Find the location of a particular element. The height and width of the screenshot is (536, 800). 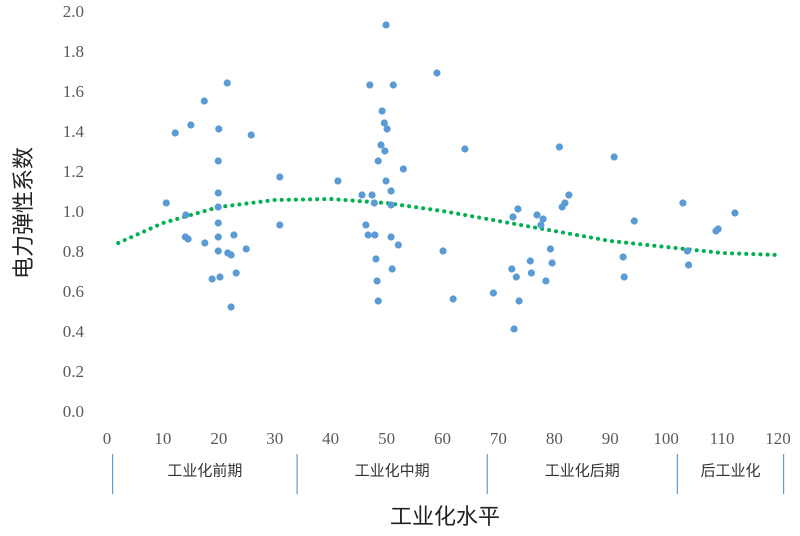

y-tick-label: 1.2 is located at coordinates (73, 171).